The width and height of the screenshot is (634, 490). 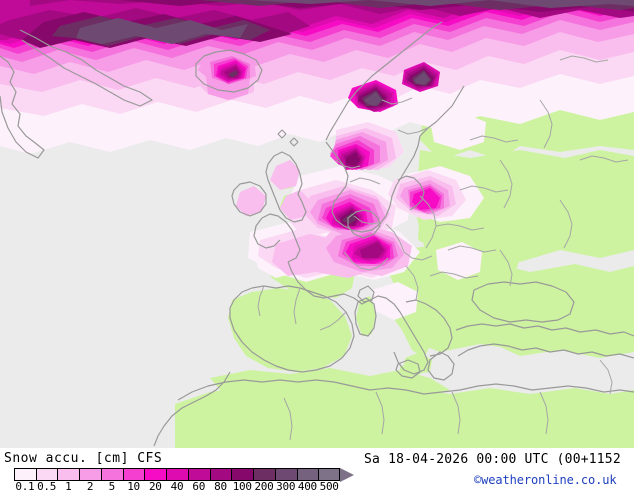 I want to click on colorbar-overflow-arrow, so click(x=347, y=475).